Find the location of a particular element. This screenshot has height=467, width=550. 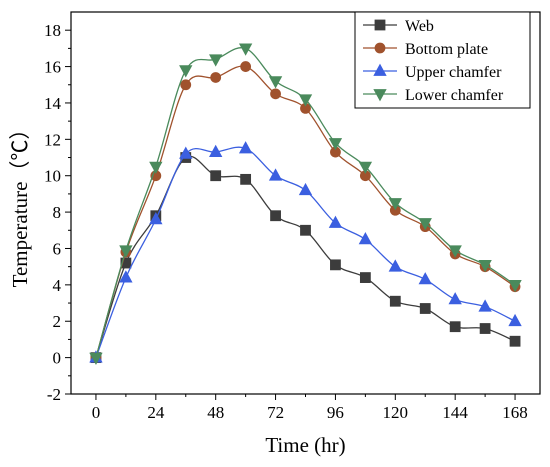

y-tick-label: 8 is located at coordinates (57, 212).